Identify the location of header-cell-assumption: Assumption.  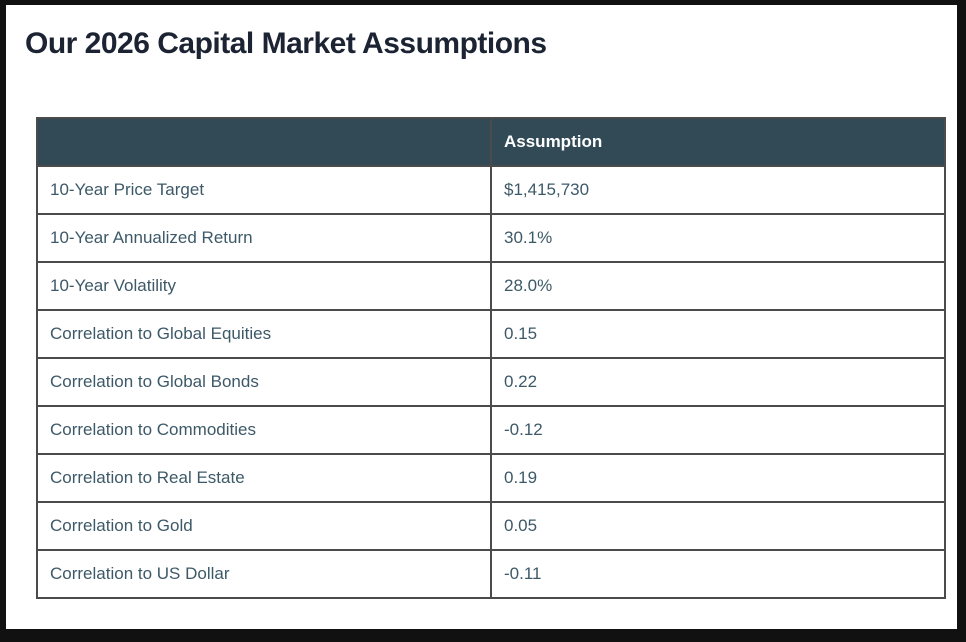
(718, 142).